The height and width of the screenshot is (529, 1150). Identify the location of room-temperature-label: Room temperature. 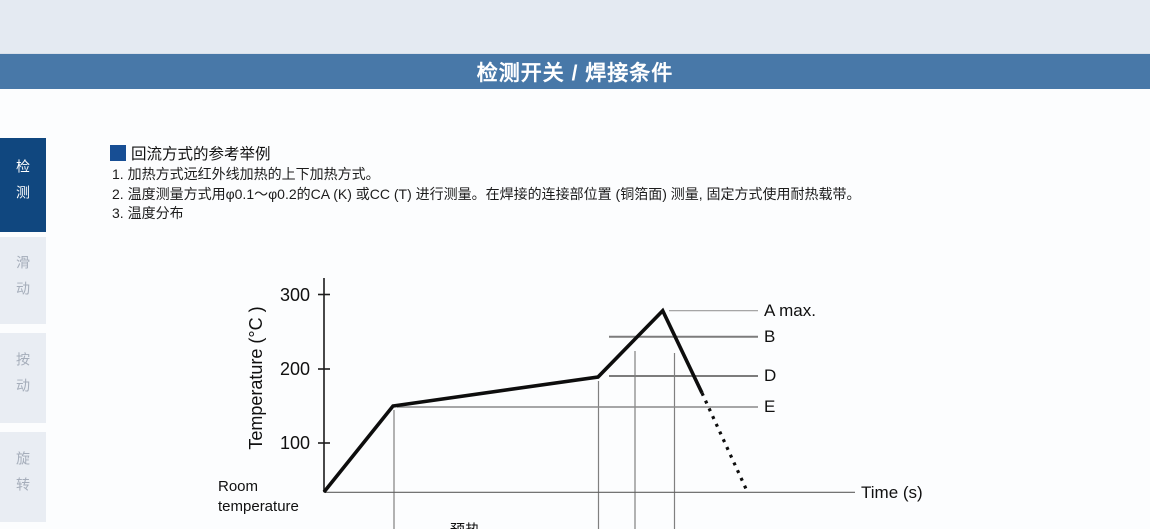
(258, 496).